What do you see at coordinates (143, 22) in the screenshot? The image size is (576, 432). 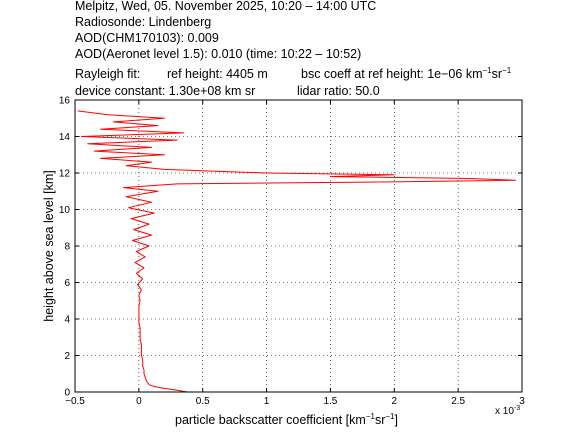 I see `chart-title-line2: Radiosonde: Lindenberg` at bounding box center [143, 22].